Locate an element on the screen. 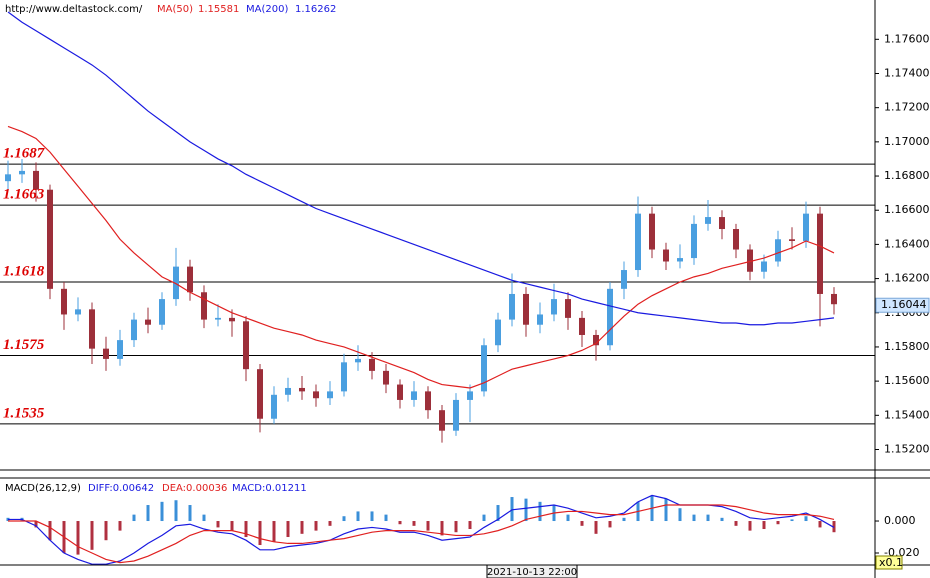 The height and width of the screenshot is (578, 930). y-tick-label: 1.16600 is located at coordinates (907, 209).